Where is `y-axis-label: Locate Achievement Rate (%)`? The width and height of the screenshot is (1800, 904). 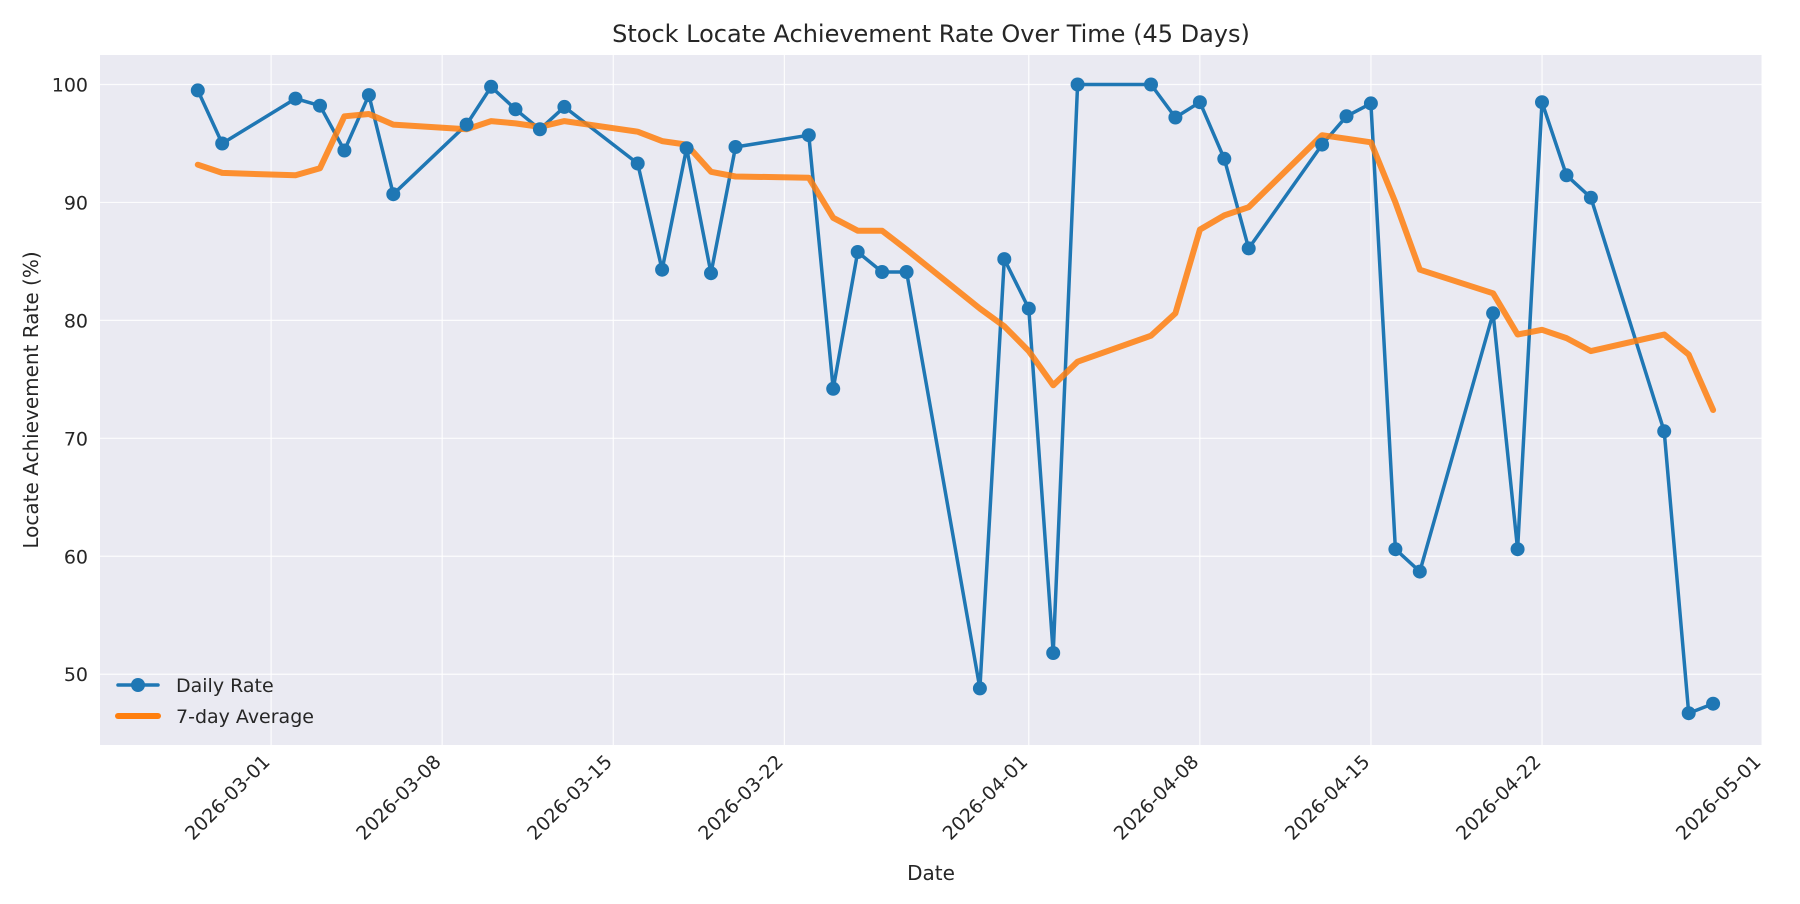 y-axis-label: Locate Achievement Rate (%) is located at coordinates (31, 399).